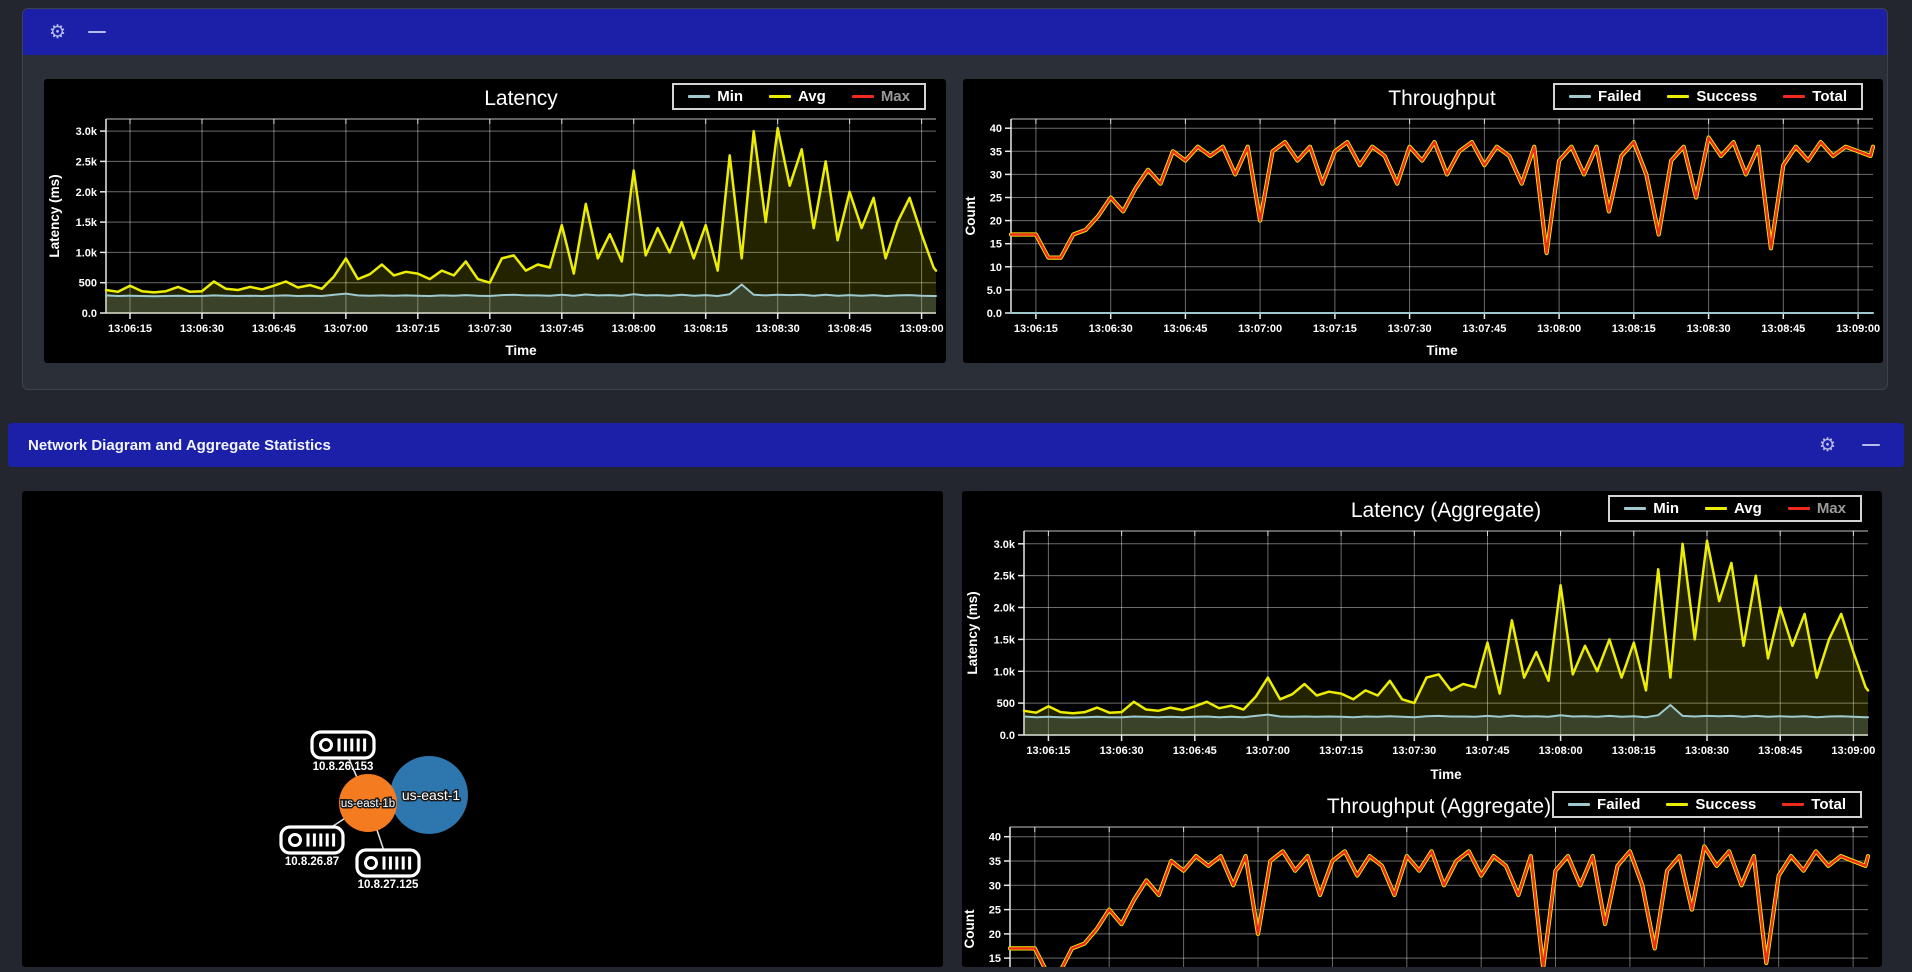 This screenshot has height=972, width=1912. I want to click on host-node: 10.8.26.87, so click(312, 846).